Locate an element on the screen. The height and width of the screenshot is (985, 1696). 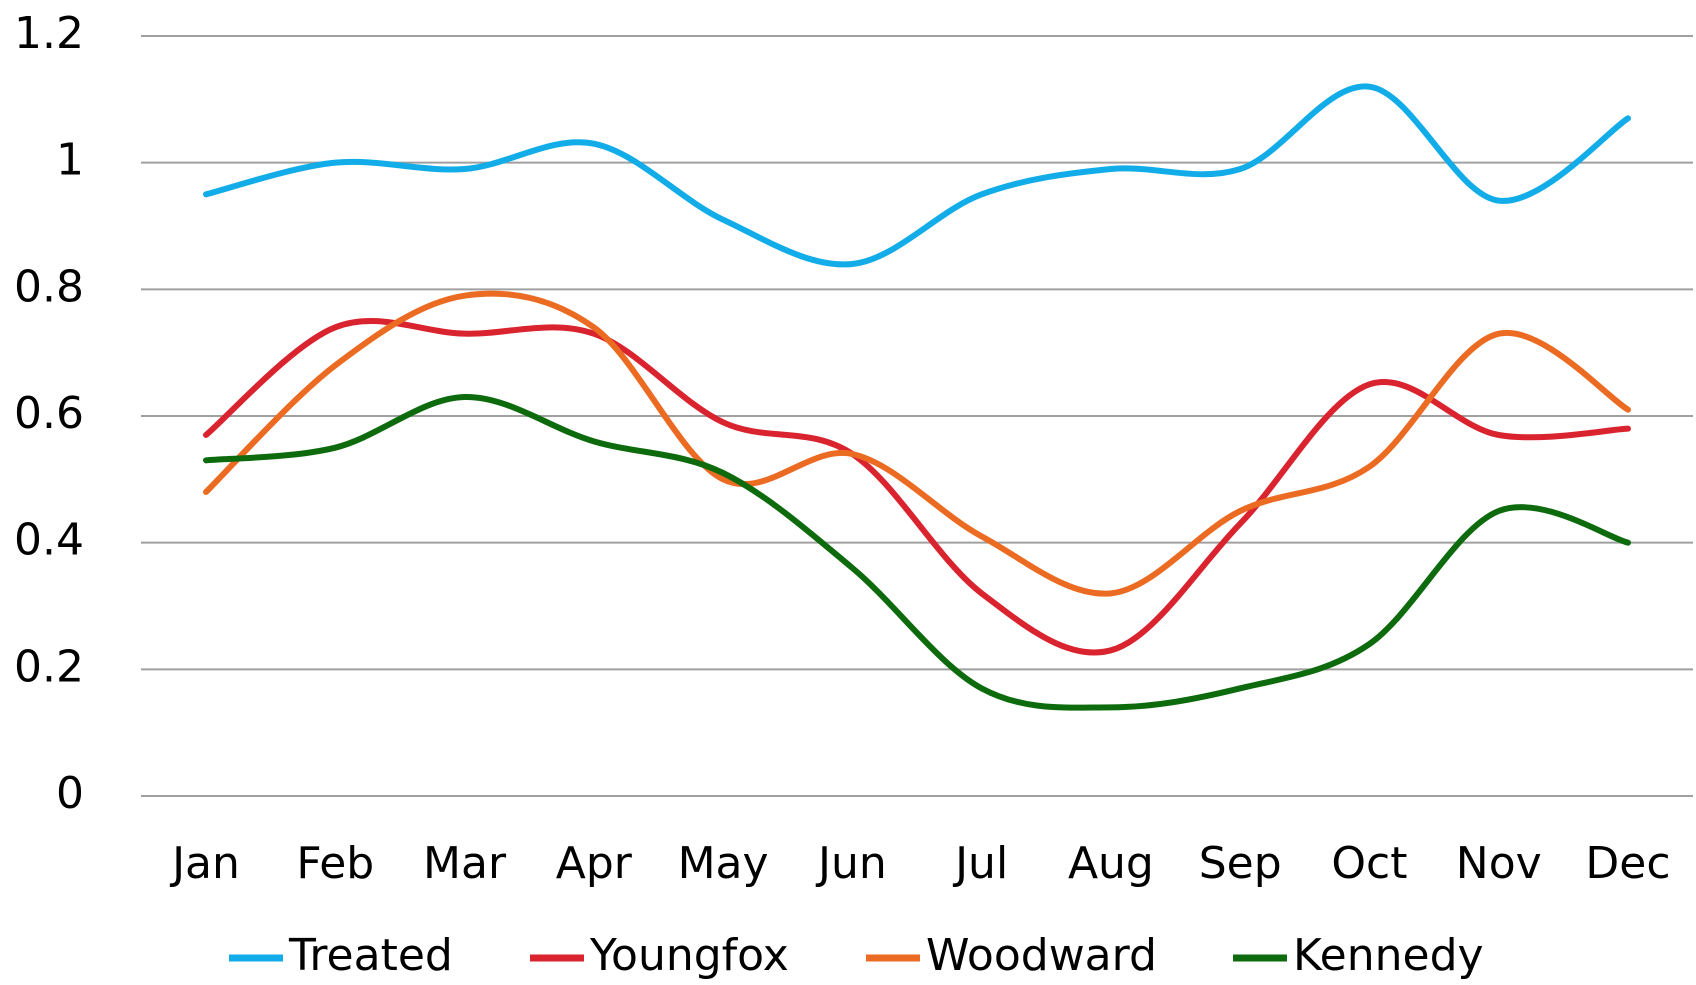
y-tick-label: 1 is located at coordinates (70, 160).